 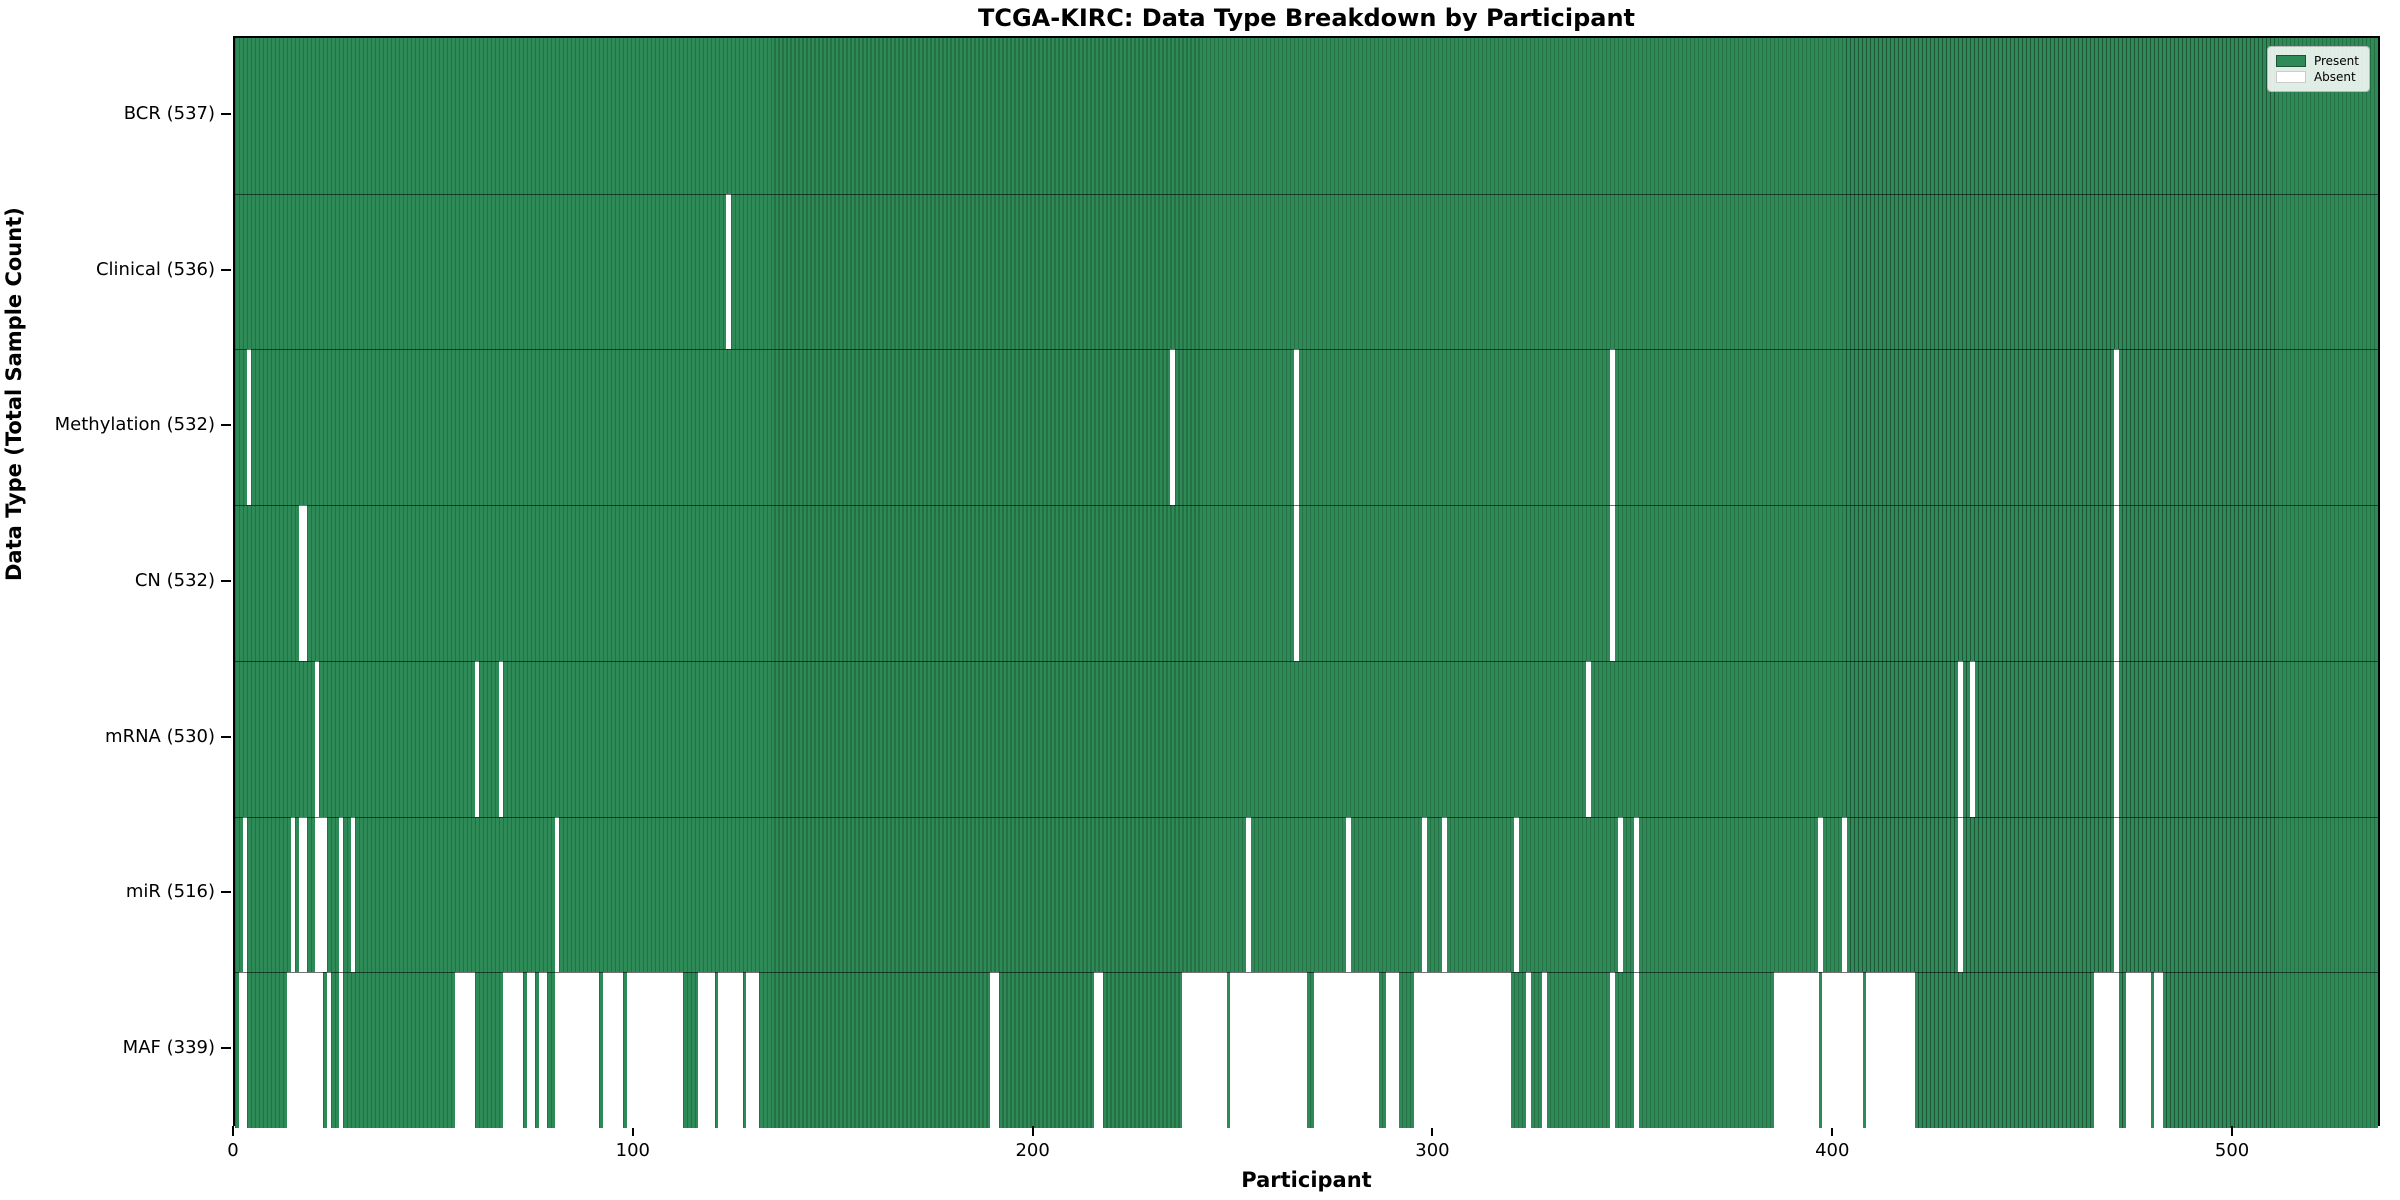 I want to click on row-Clinical, so click(x=1306, y=271).